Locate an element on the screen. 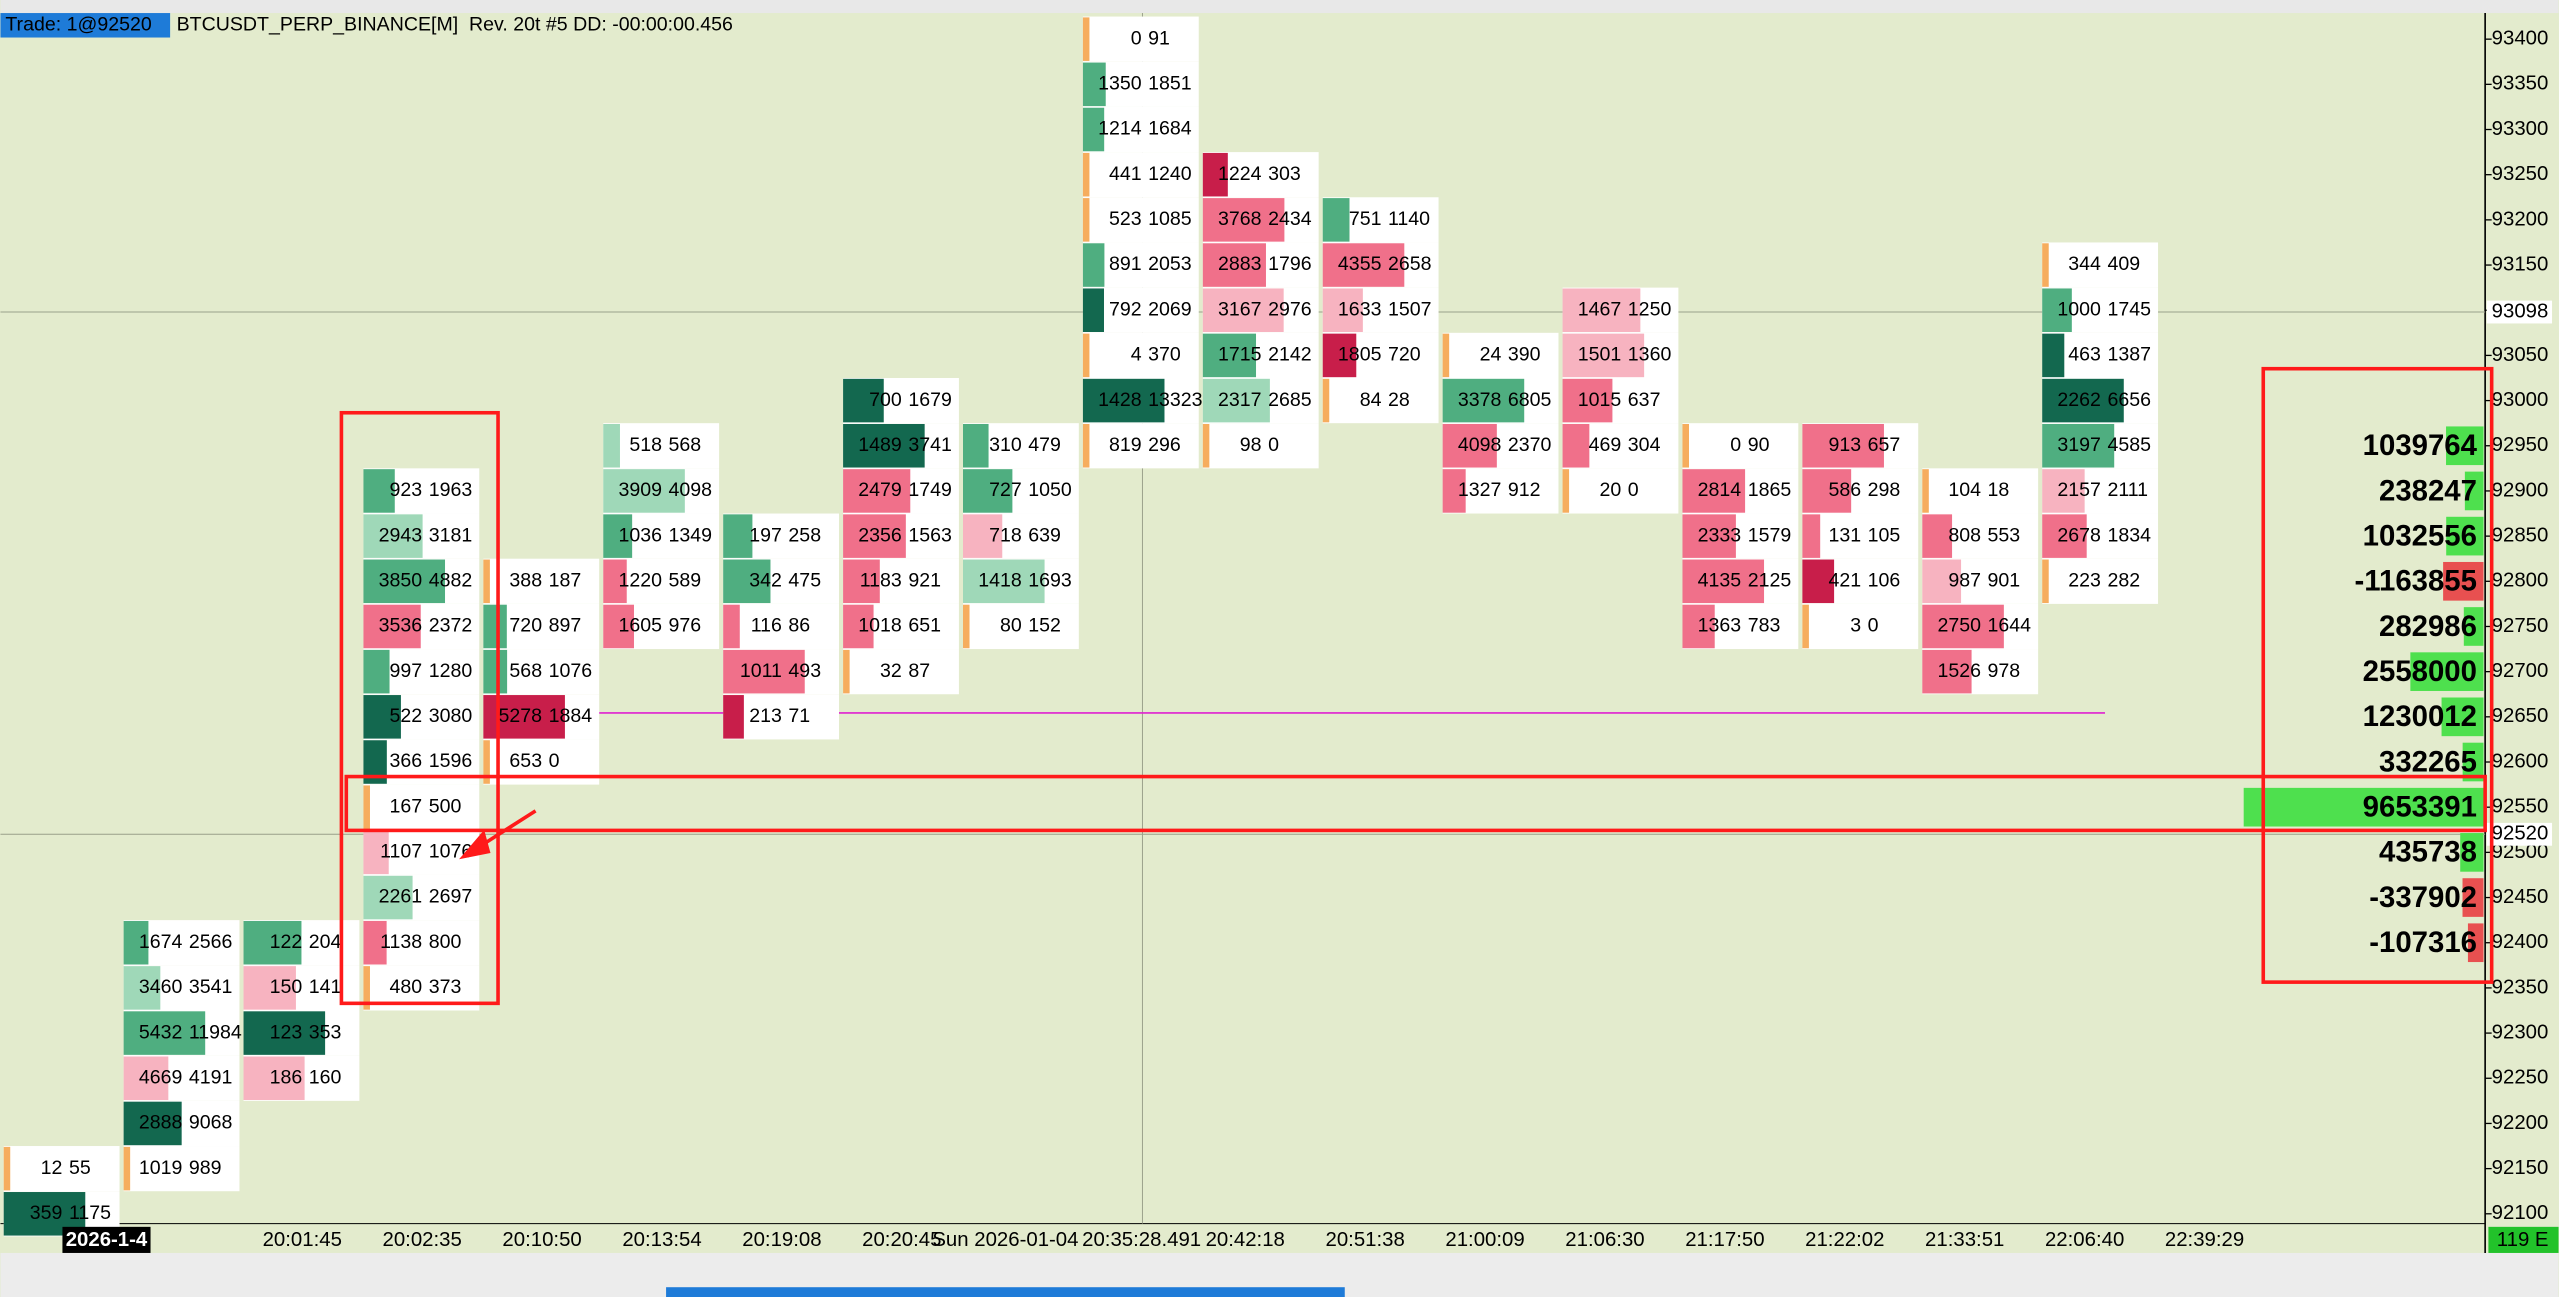  ask-volume: 553 is located at coordinates (2004, 535).